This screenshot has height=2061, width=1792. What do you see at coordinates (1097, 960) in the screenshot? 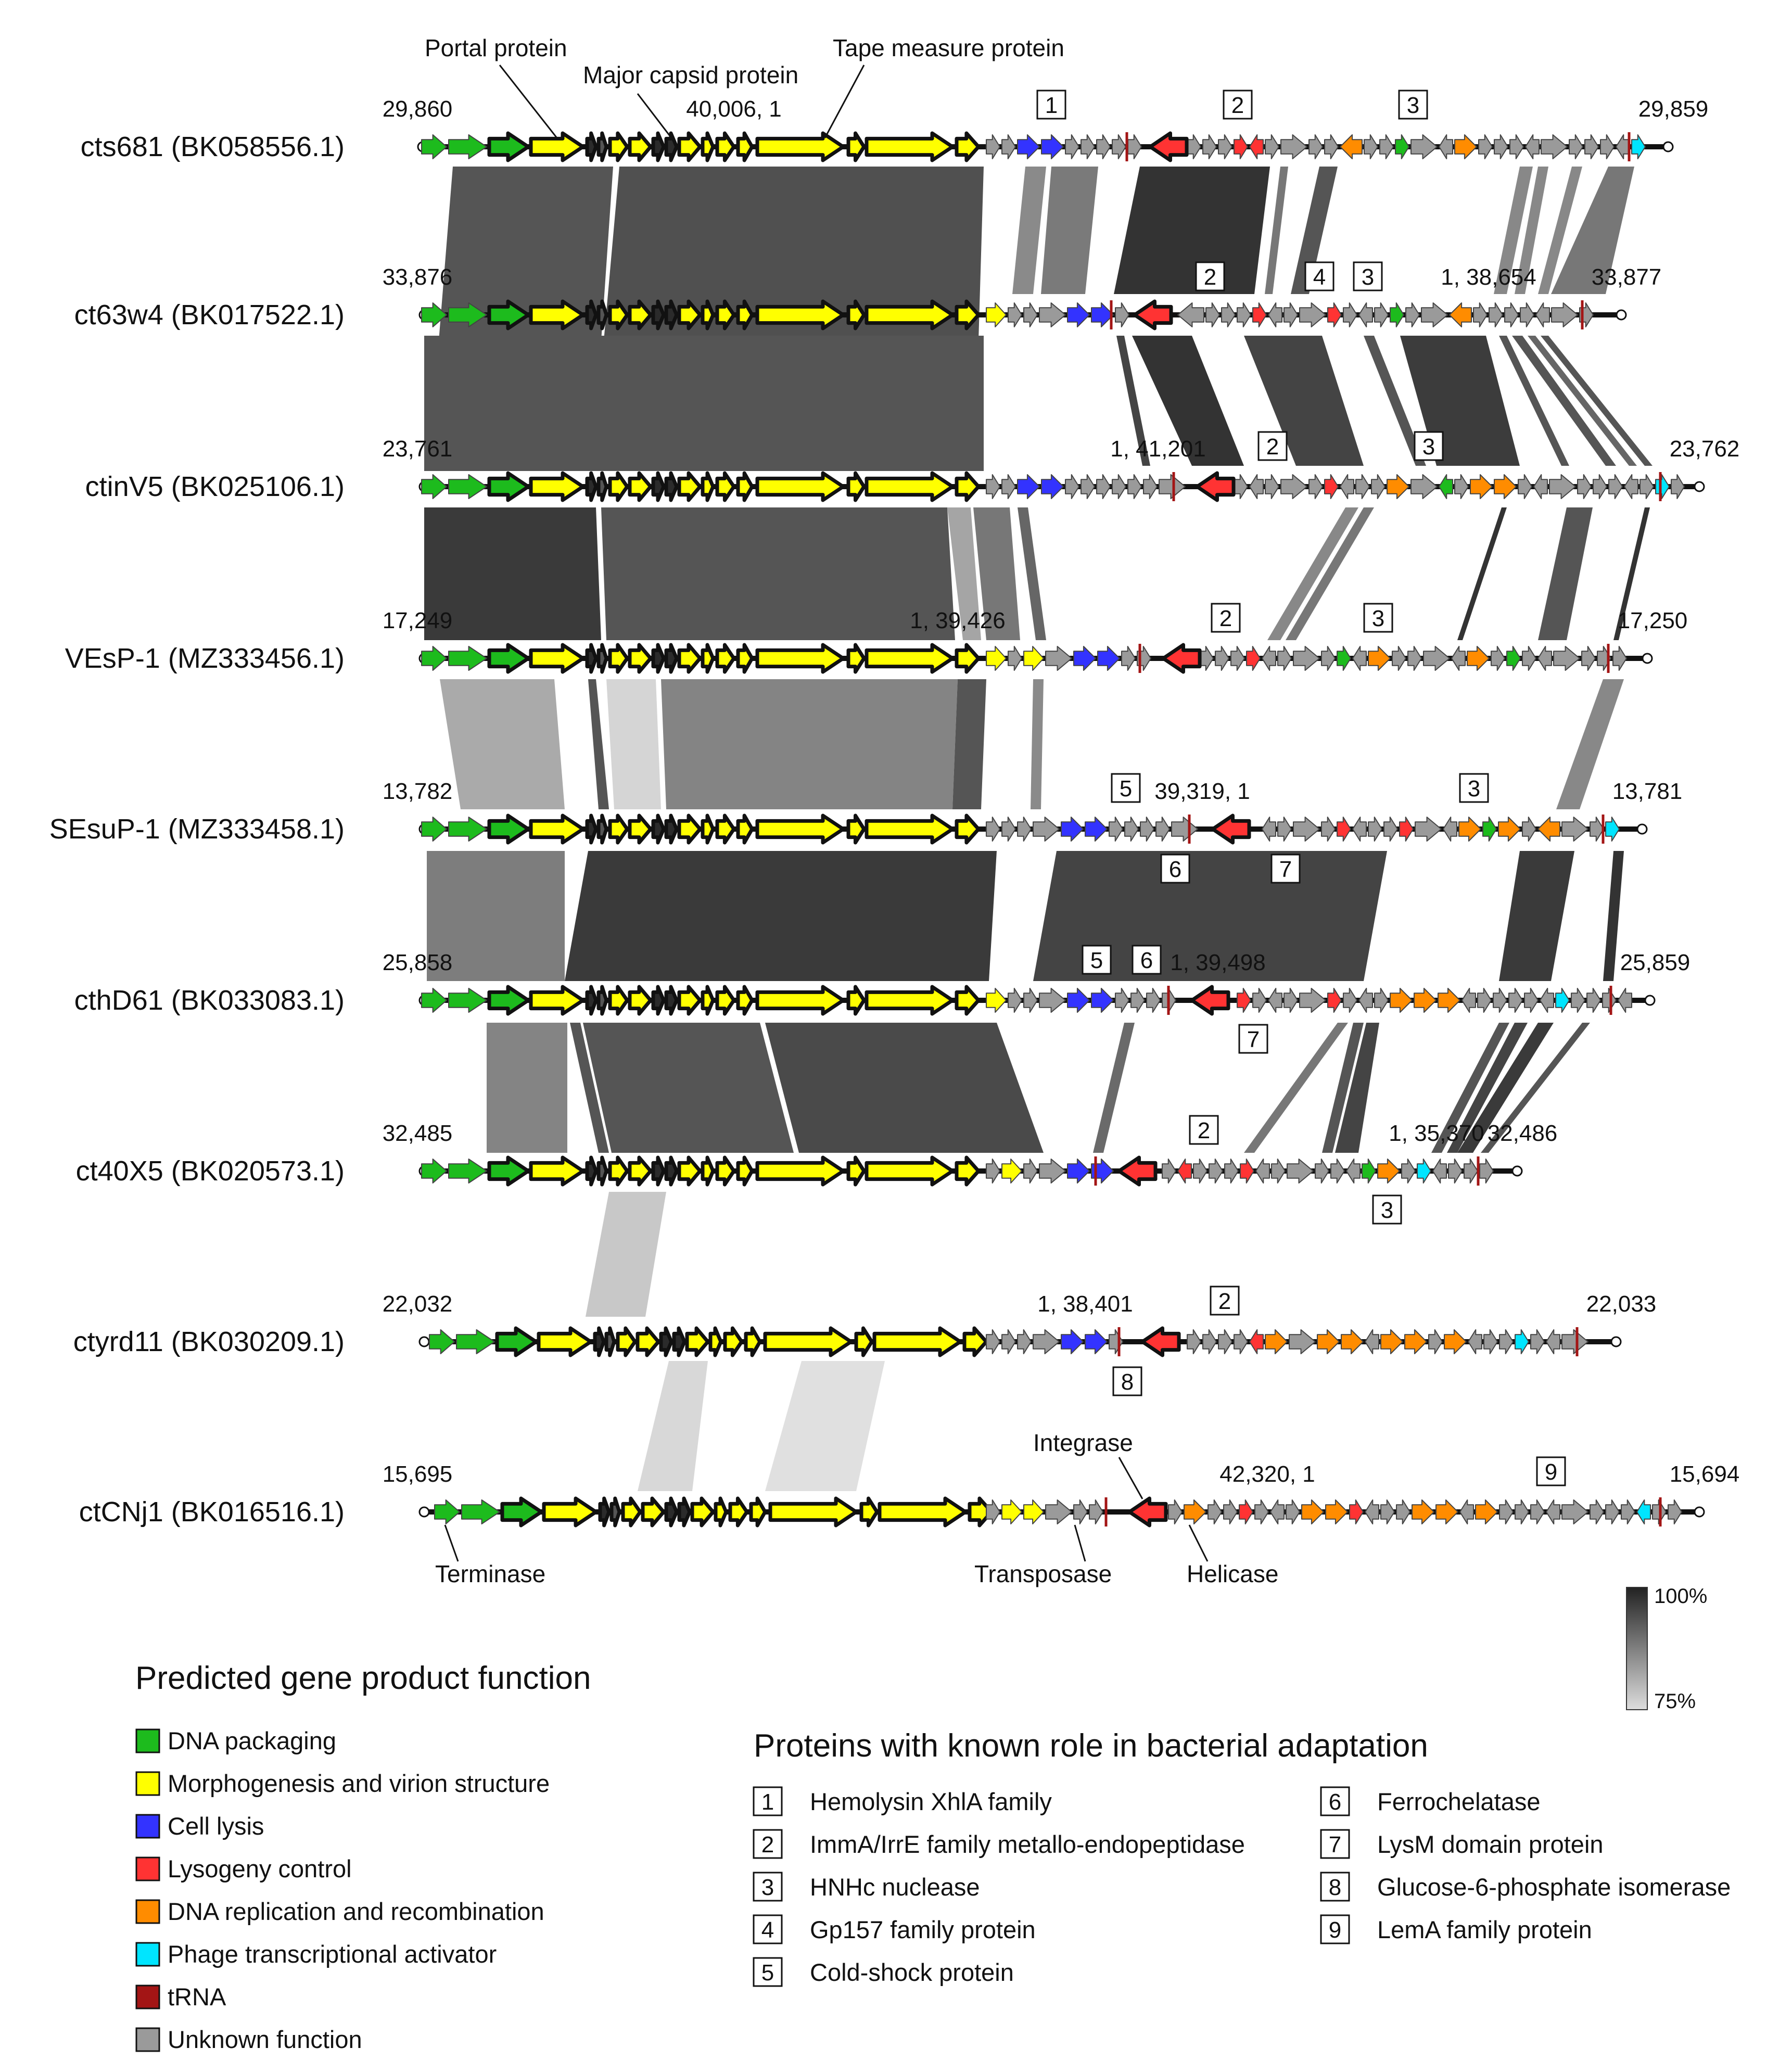
I see `adaptation-number-box: 5` at bounding box center [1097, 960].